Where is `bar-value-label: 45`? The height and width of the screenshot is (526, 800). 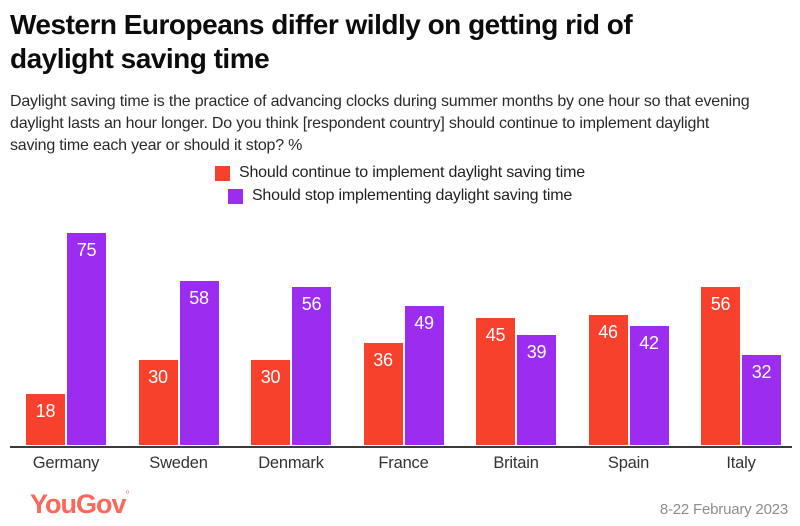
bar-value-label: 45 is located at coordinates (495, 335).